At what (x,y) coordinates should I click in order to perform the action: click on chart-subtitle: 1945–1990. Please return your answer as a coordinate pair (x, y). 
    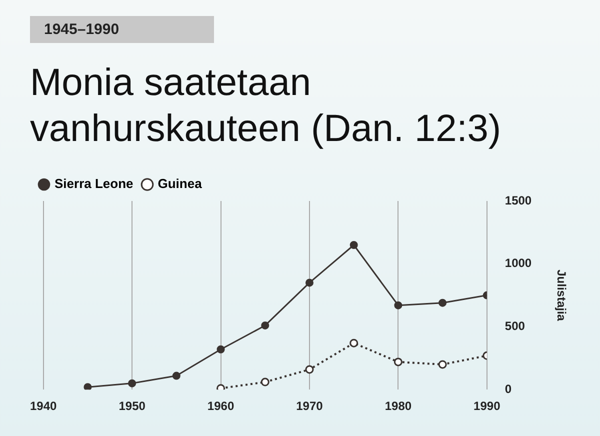
    Looking at the image, I should click on (122, 29).